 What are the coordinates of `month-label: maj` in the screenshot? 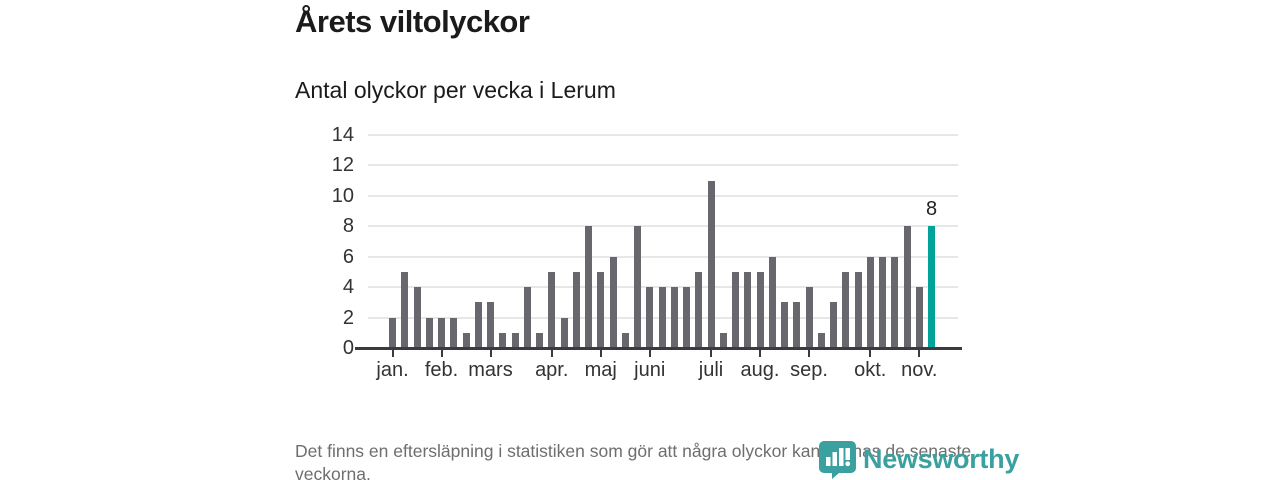 It's located at (600, 370).